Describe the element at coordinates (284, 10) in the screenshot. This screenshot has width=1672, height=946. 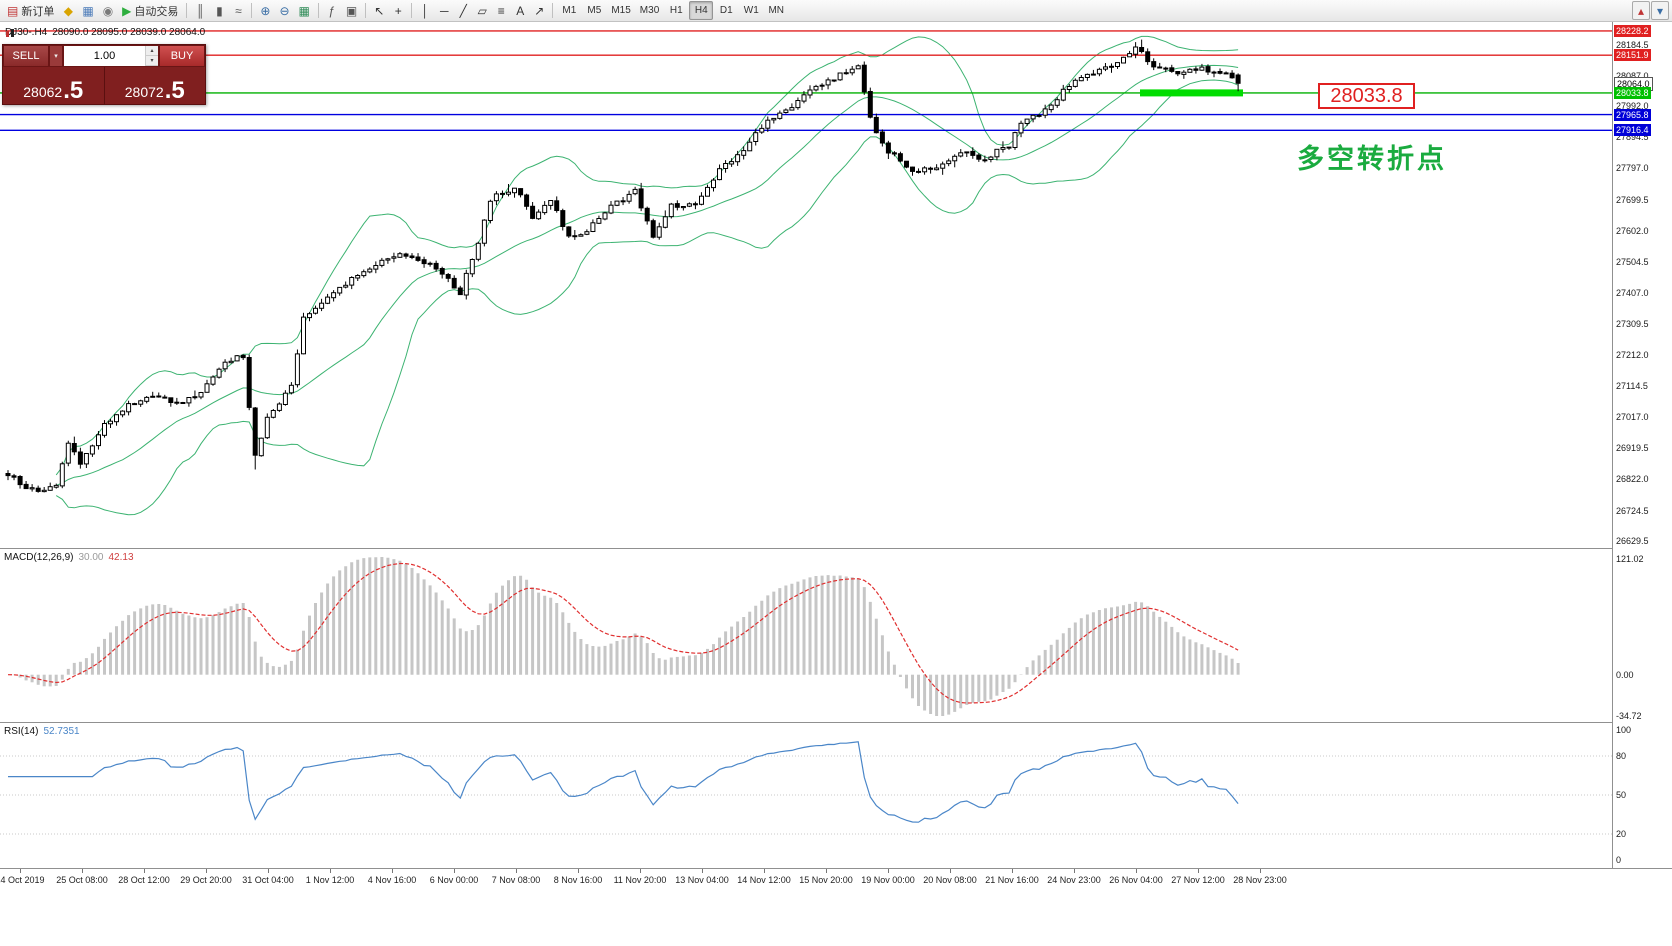
I see `zoom-out-button: ⊖` at that location.